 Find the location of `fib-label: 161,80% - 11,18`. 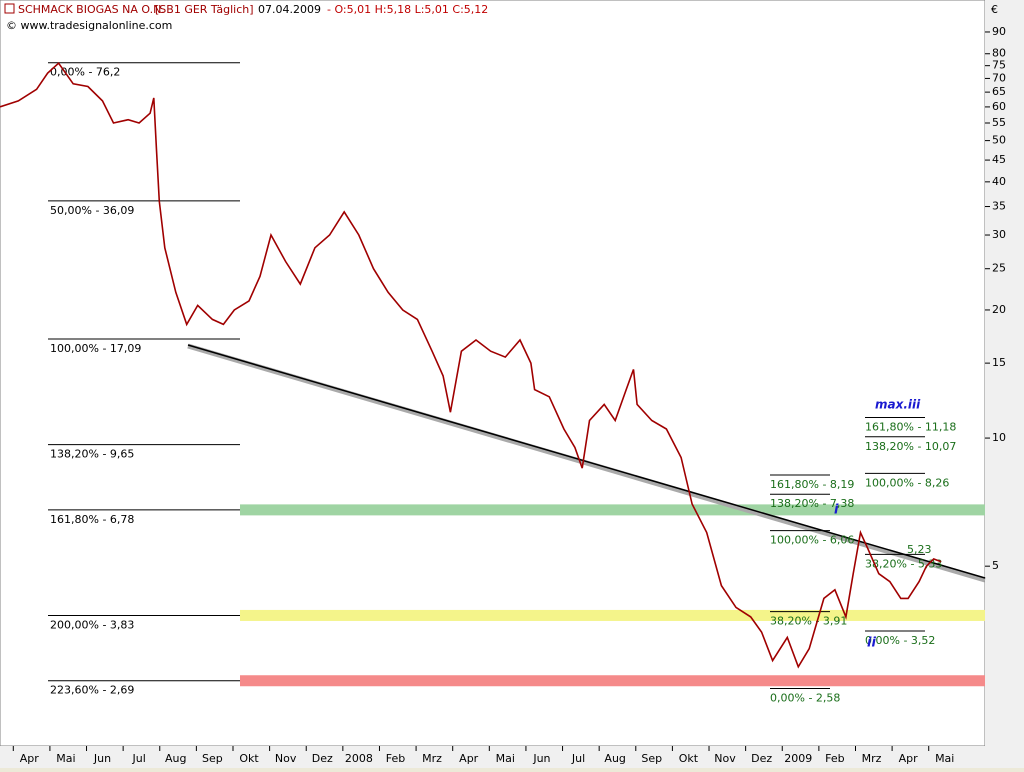

fib-label: 161,80% - 11,18 is located at coordinates (910, 426).